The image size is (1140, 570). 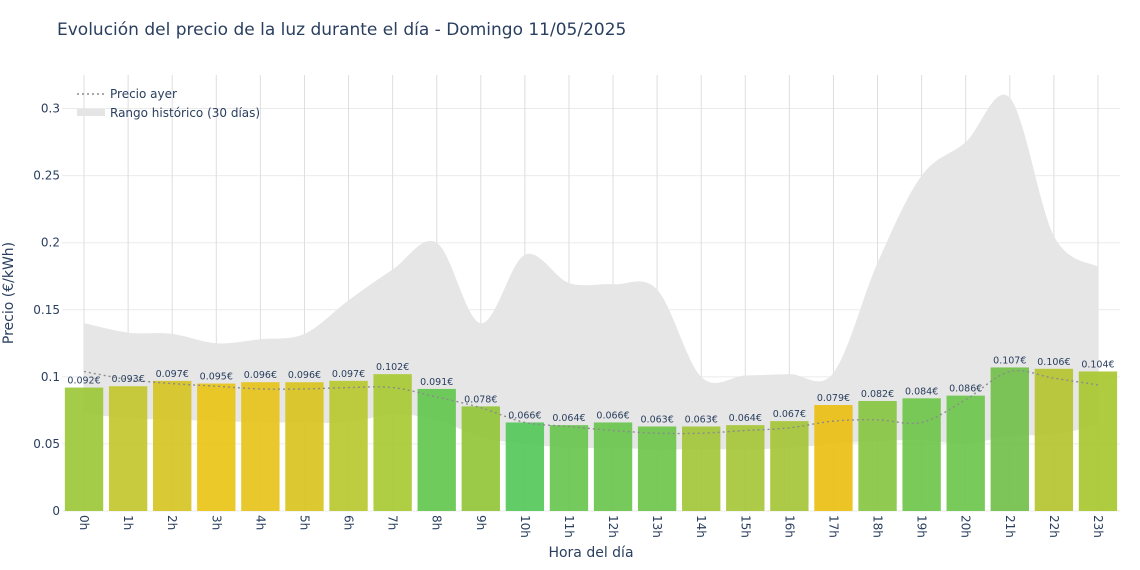 I want to click on bar-21h, so click(x=1009, y=439).